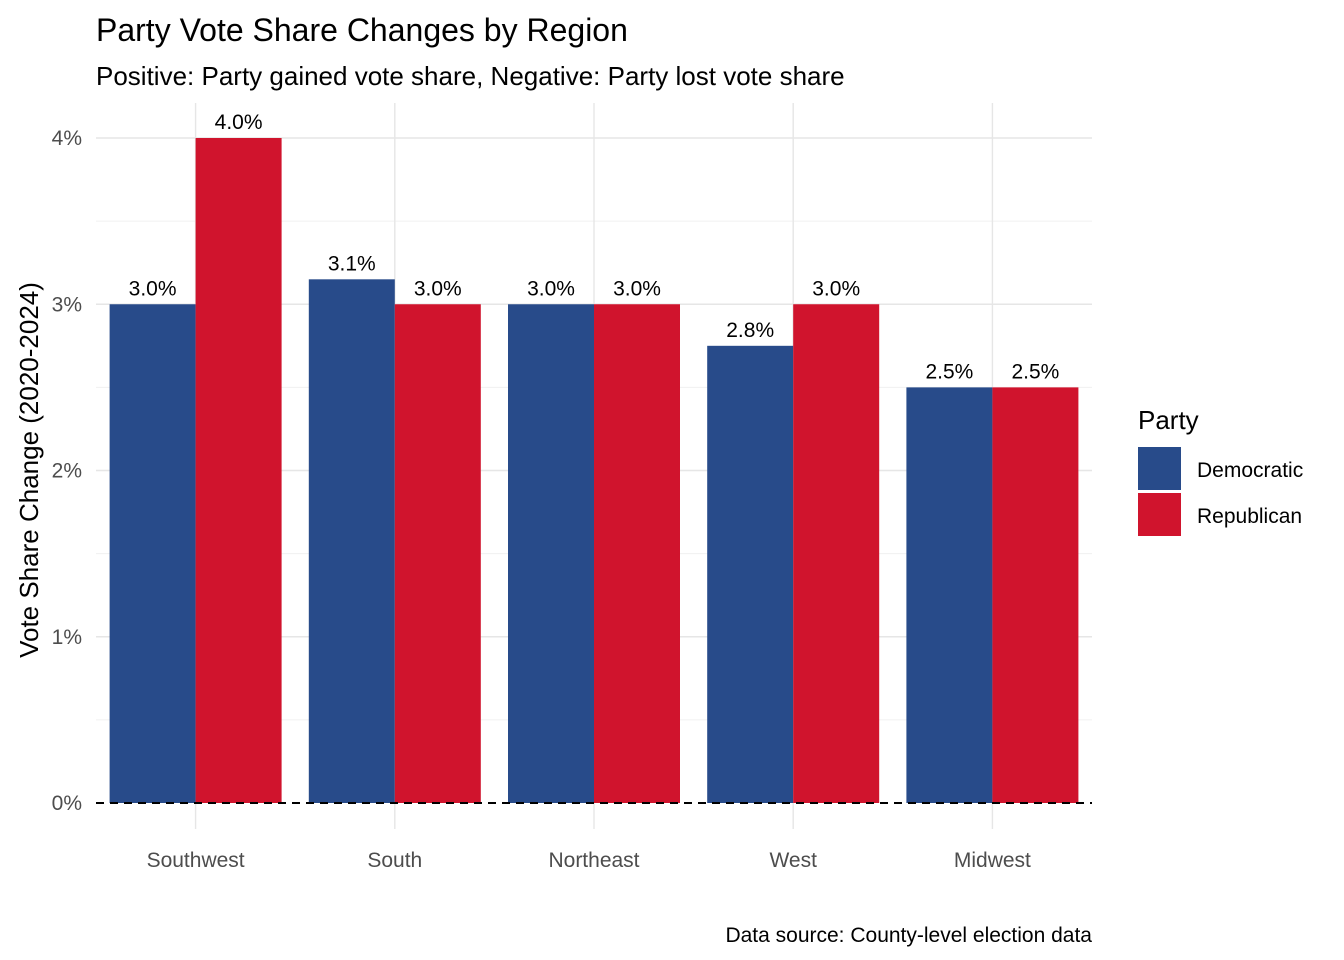 The width and height of the screenshot is (1344, 960). I want to click on x-tick-label: Northeast, so click(593, 860).